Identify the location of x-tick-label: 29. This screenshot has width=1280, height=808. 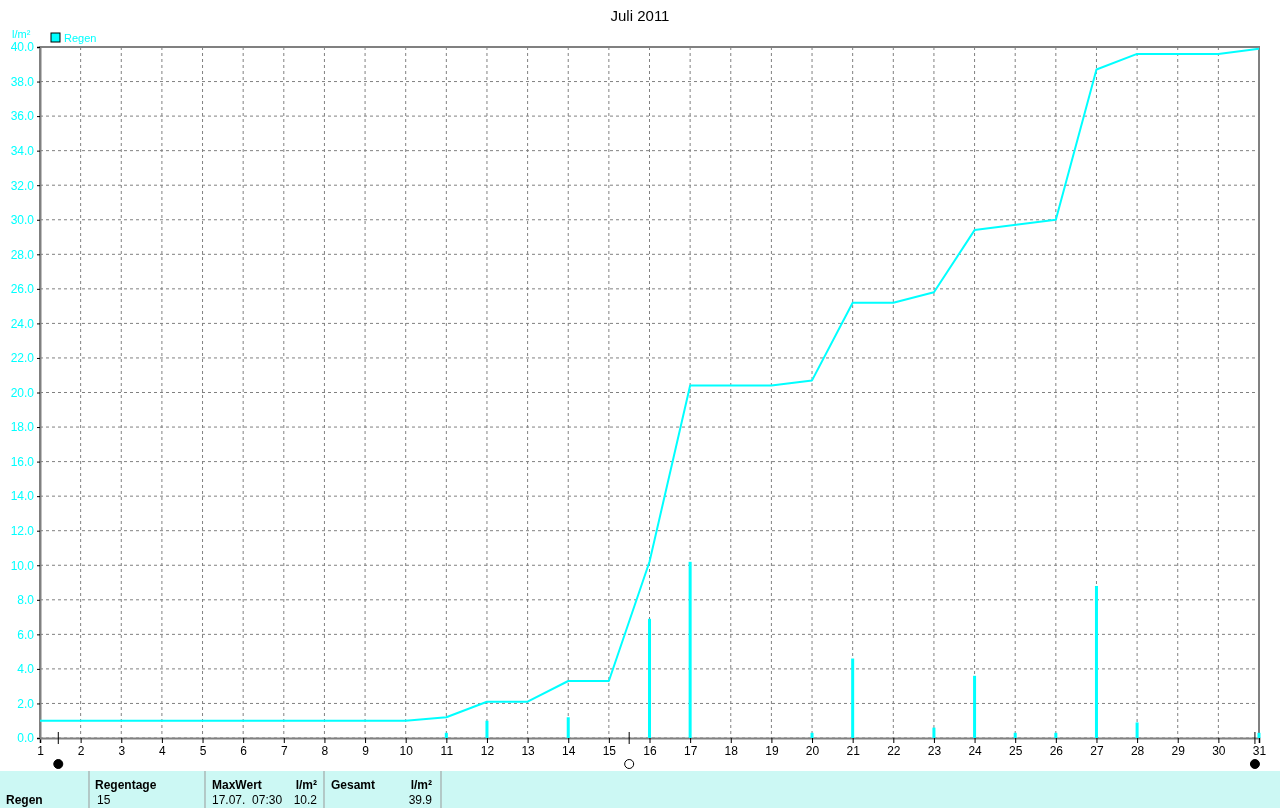
(1178, 750).